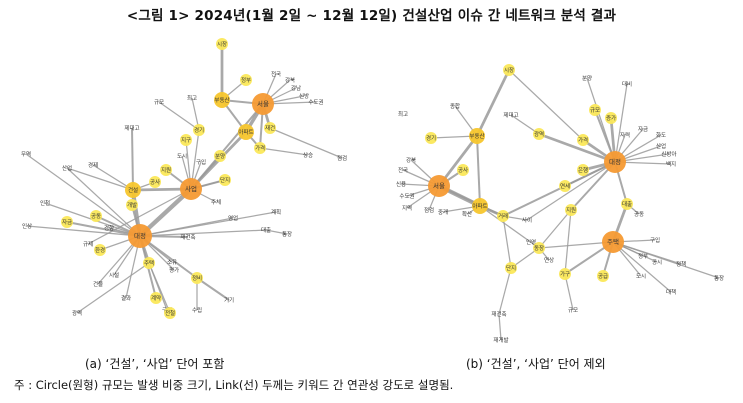 The width and height of the screenshot is (743, 403). I want to click on graph-a-node-gagyeok: 가격, so click(260, 148).